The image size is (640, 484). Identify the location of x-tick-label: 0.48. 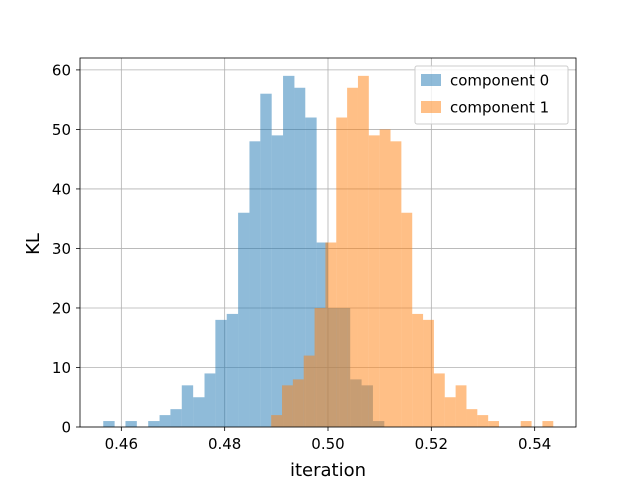
(224, 444).